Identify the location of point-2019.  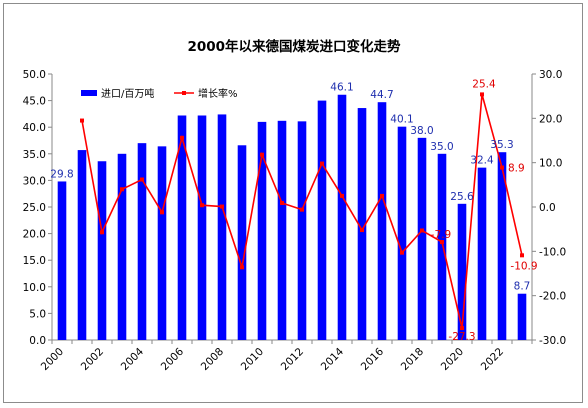
(442, 242).